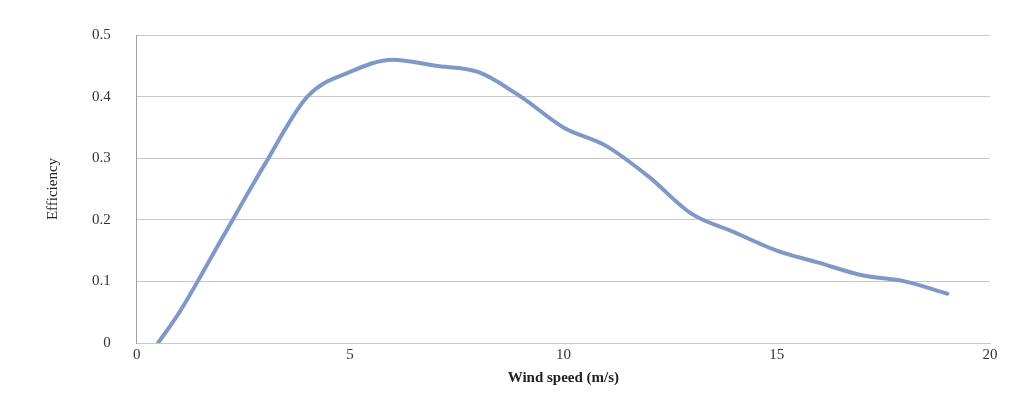 This screenshot has height=405, width=1018. What do you see at coordinates (51, 189) in the screenshot?
I see `y-axis-title: Efficiency` at bounding box center [51, 189].